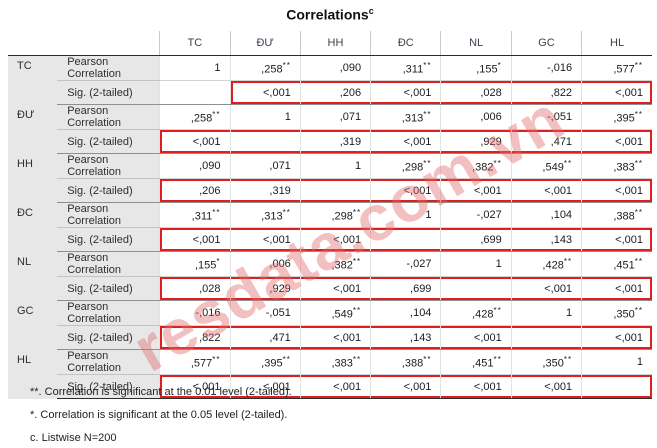  I want to click on sig-value-ĐƯ-ĐƯ, so click(265, 141).